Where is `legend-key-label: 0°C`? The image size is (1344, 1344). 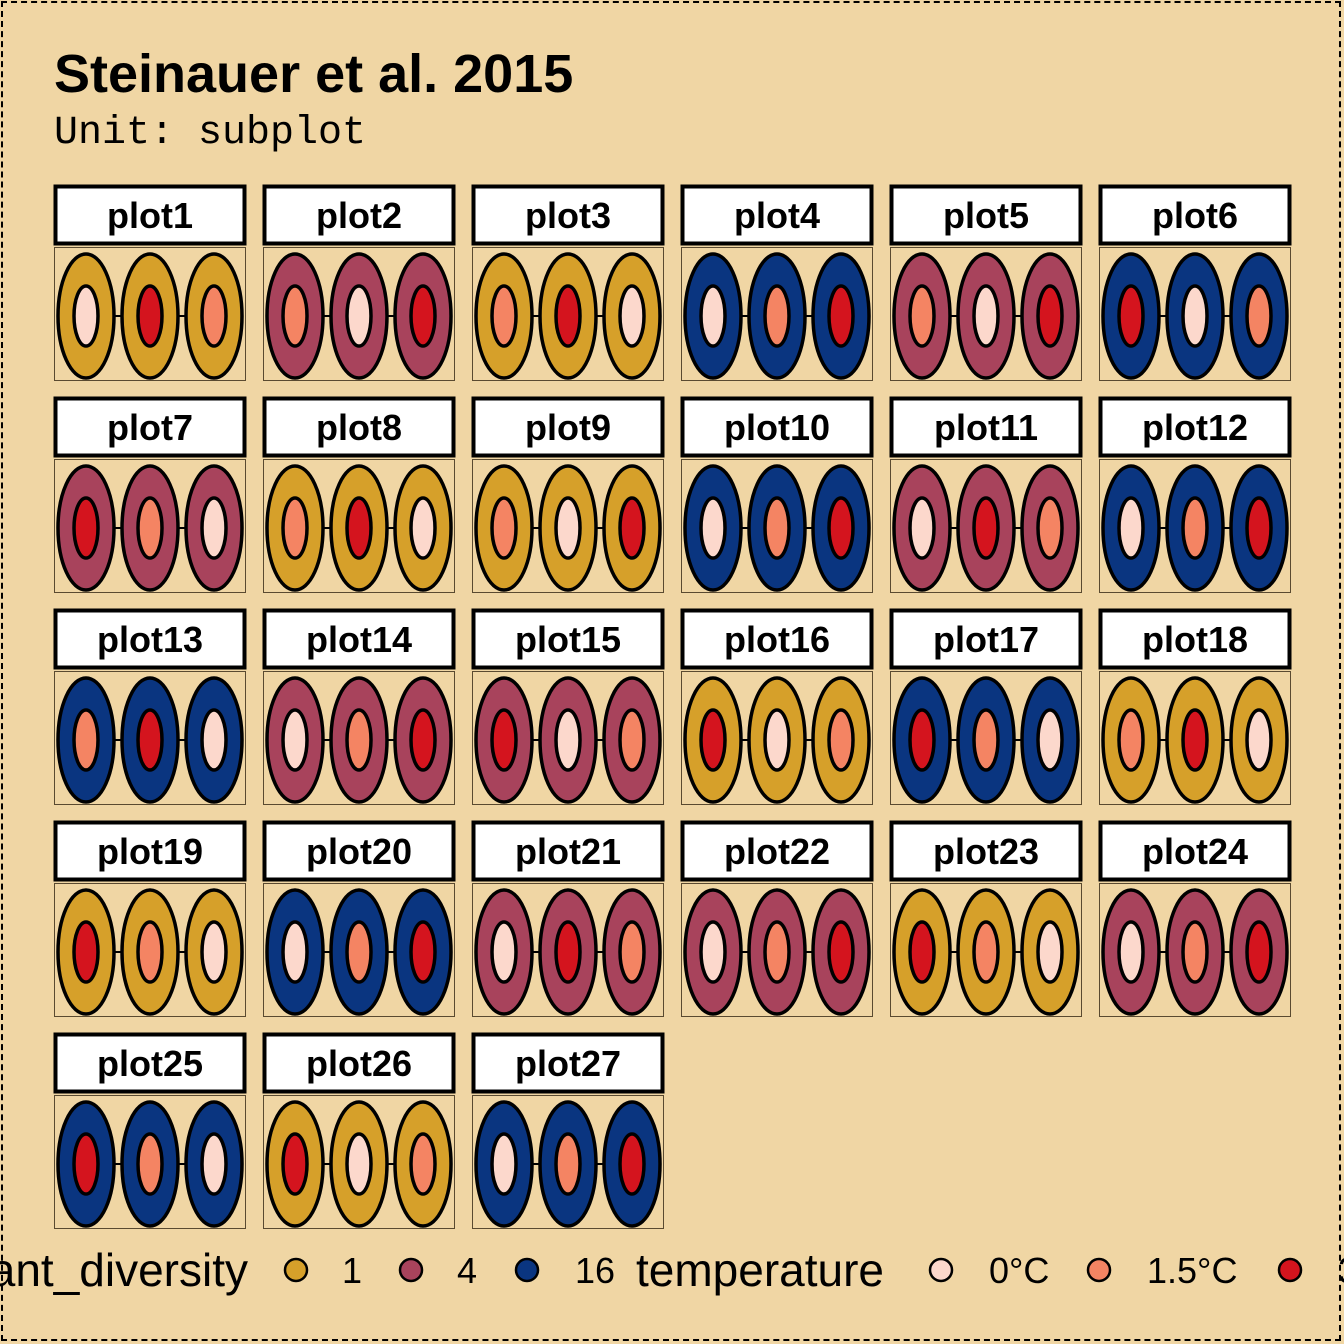 legend-key-label: 0°C is located at coordinates (1019, 1270).